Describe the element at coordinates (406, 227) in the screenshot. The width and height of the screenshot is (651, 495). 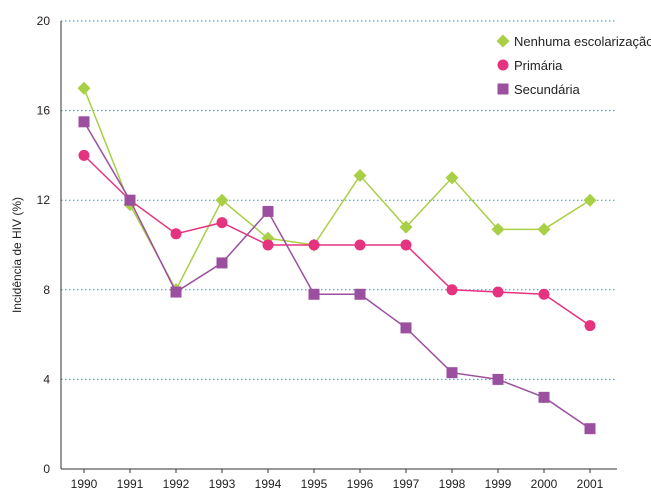
I see `data-point-1-1997` at that location.